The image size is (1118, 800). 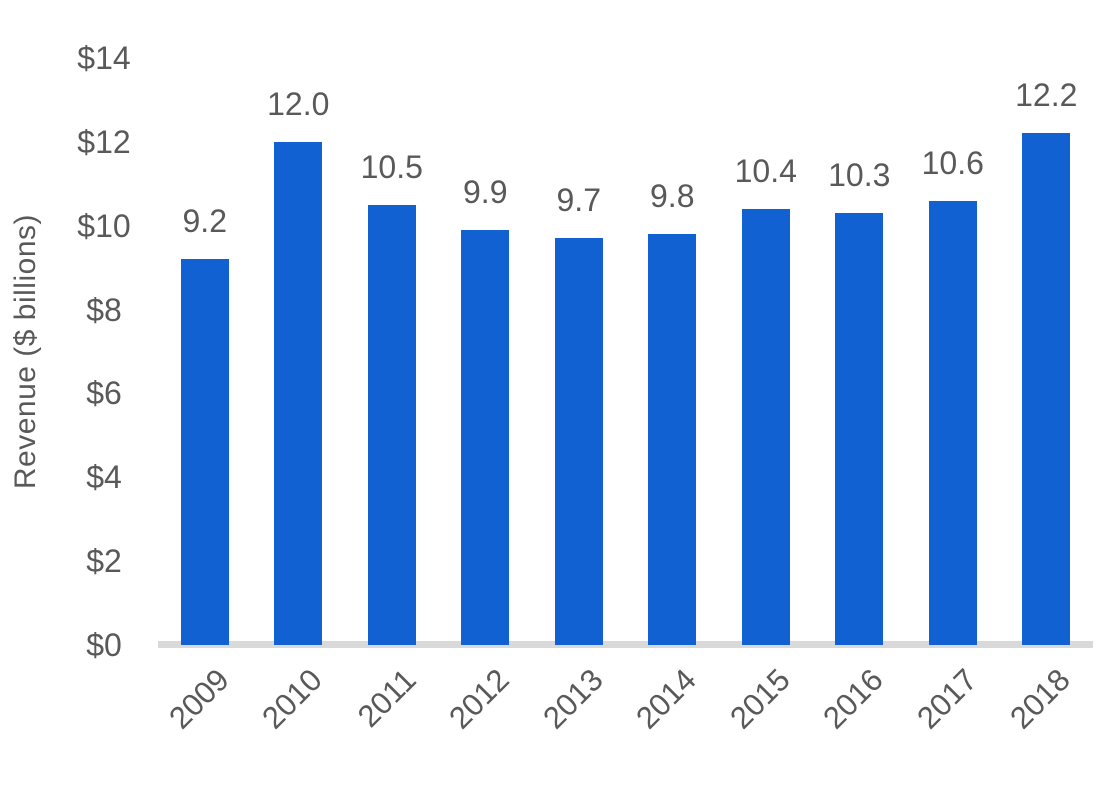 I want to click on y-tick-label: $8, so click(x=104, y=309).